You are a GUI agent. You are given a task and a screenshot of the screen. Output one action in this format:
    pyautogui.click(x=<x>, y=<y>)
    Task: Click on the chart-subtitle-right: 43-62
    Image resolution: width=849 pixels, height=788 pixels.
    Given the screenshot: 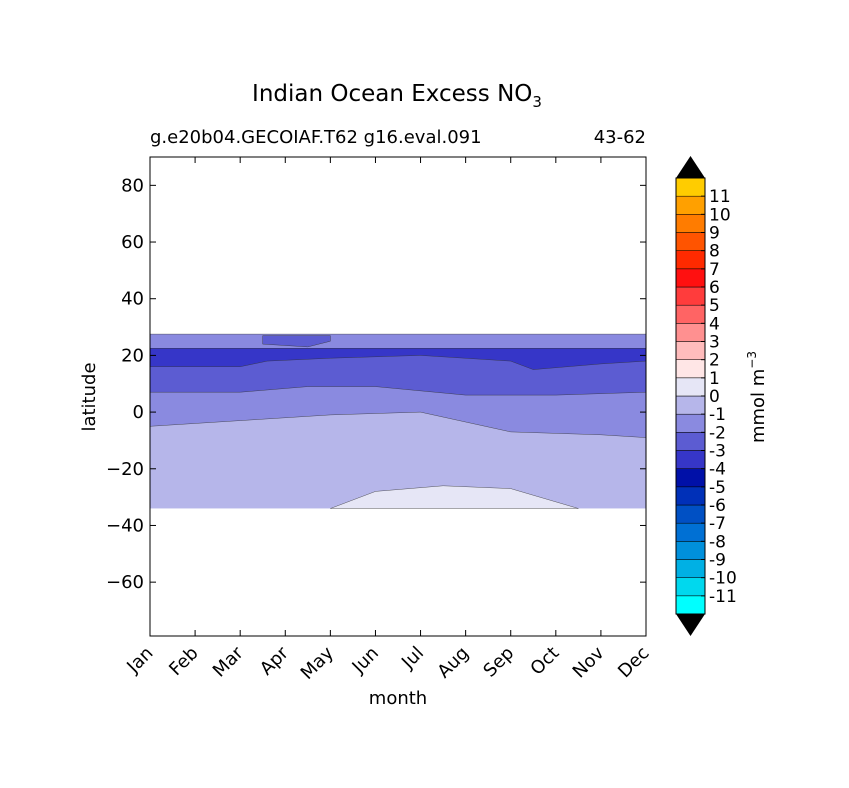 What is the action you would take?
    pyautogui.click(x=620, y=137)
    